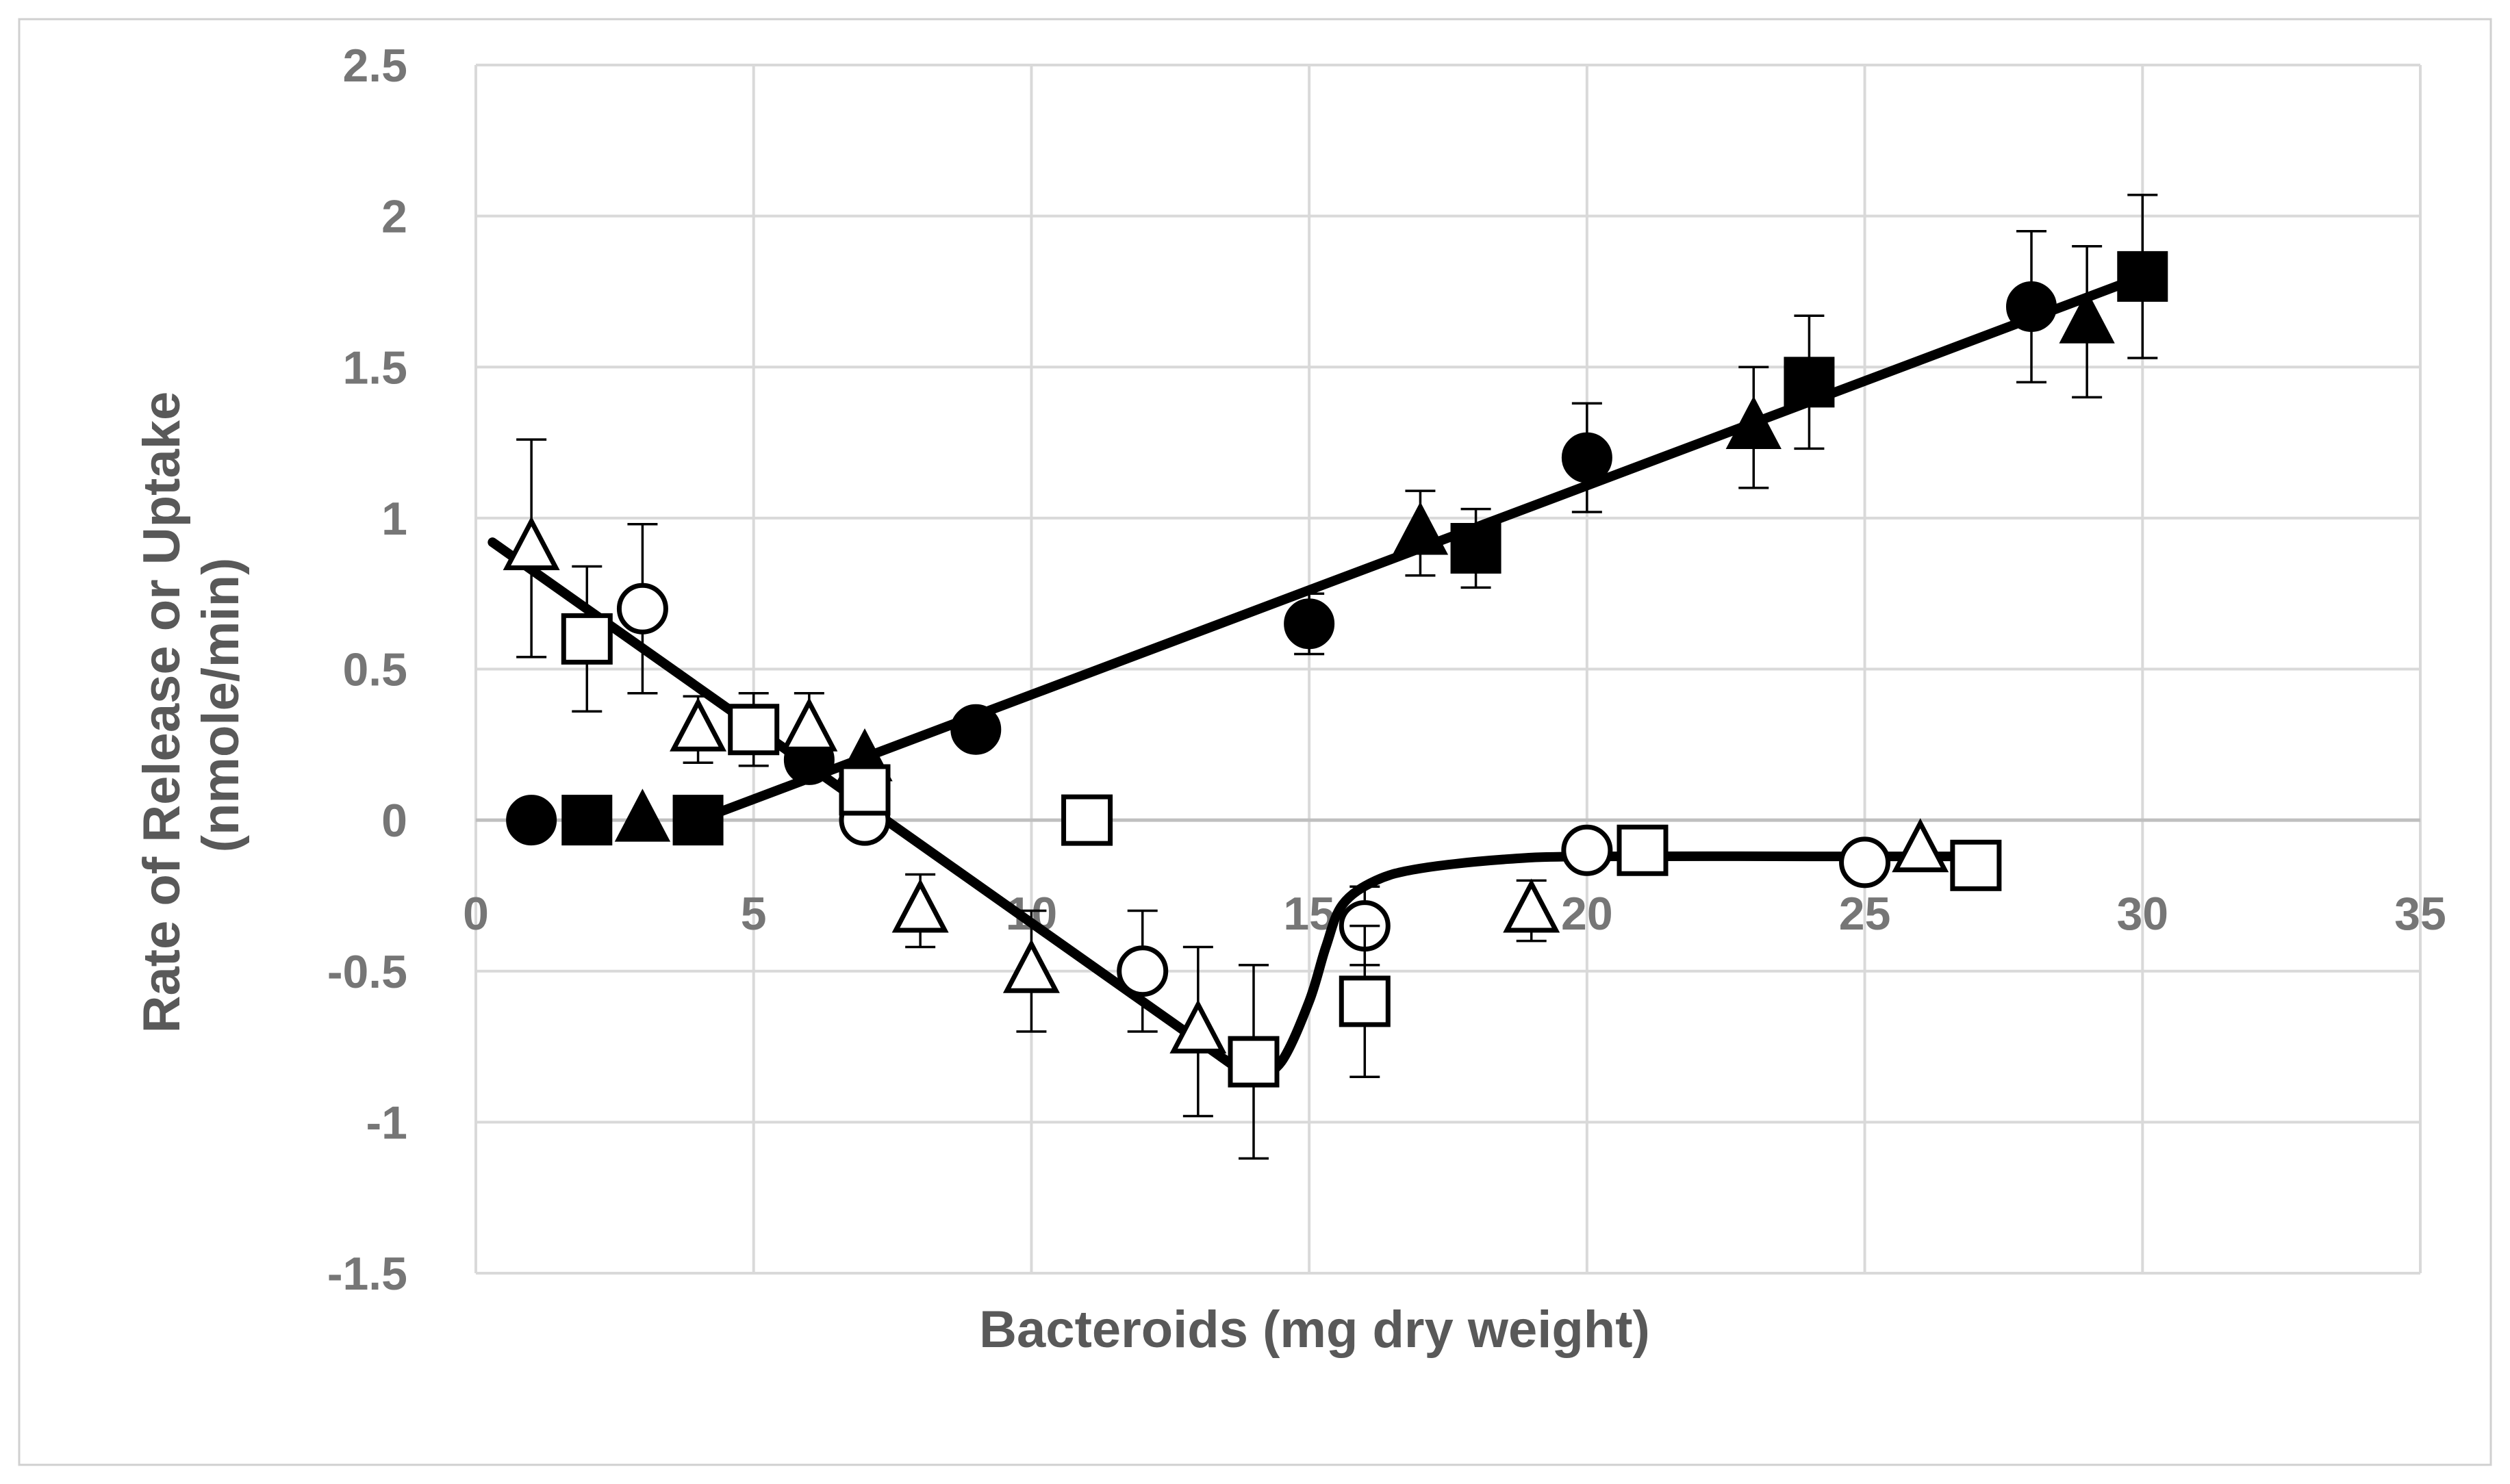 Image resolution: width=2510 pixels, height=1484 pixels. Describe the element at coordinates (2142, 914) in the screenshot. I see `x-tick-label: 30` at that location.